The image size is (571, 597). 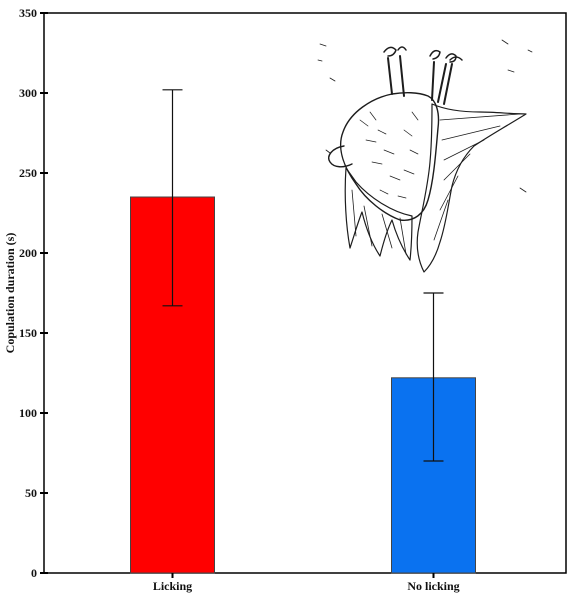 What do you see at coordinates (28, 333) in the screenshot?
I see `y-tick-label-150: 150` at bounding box center [28, 333].